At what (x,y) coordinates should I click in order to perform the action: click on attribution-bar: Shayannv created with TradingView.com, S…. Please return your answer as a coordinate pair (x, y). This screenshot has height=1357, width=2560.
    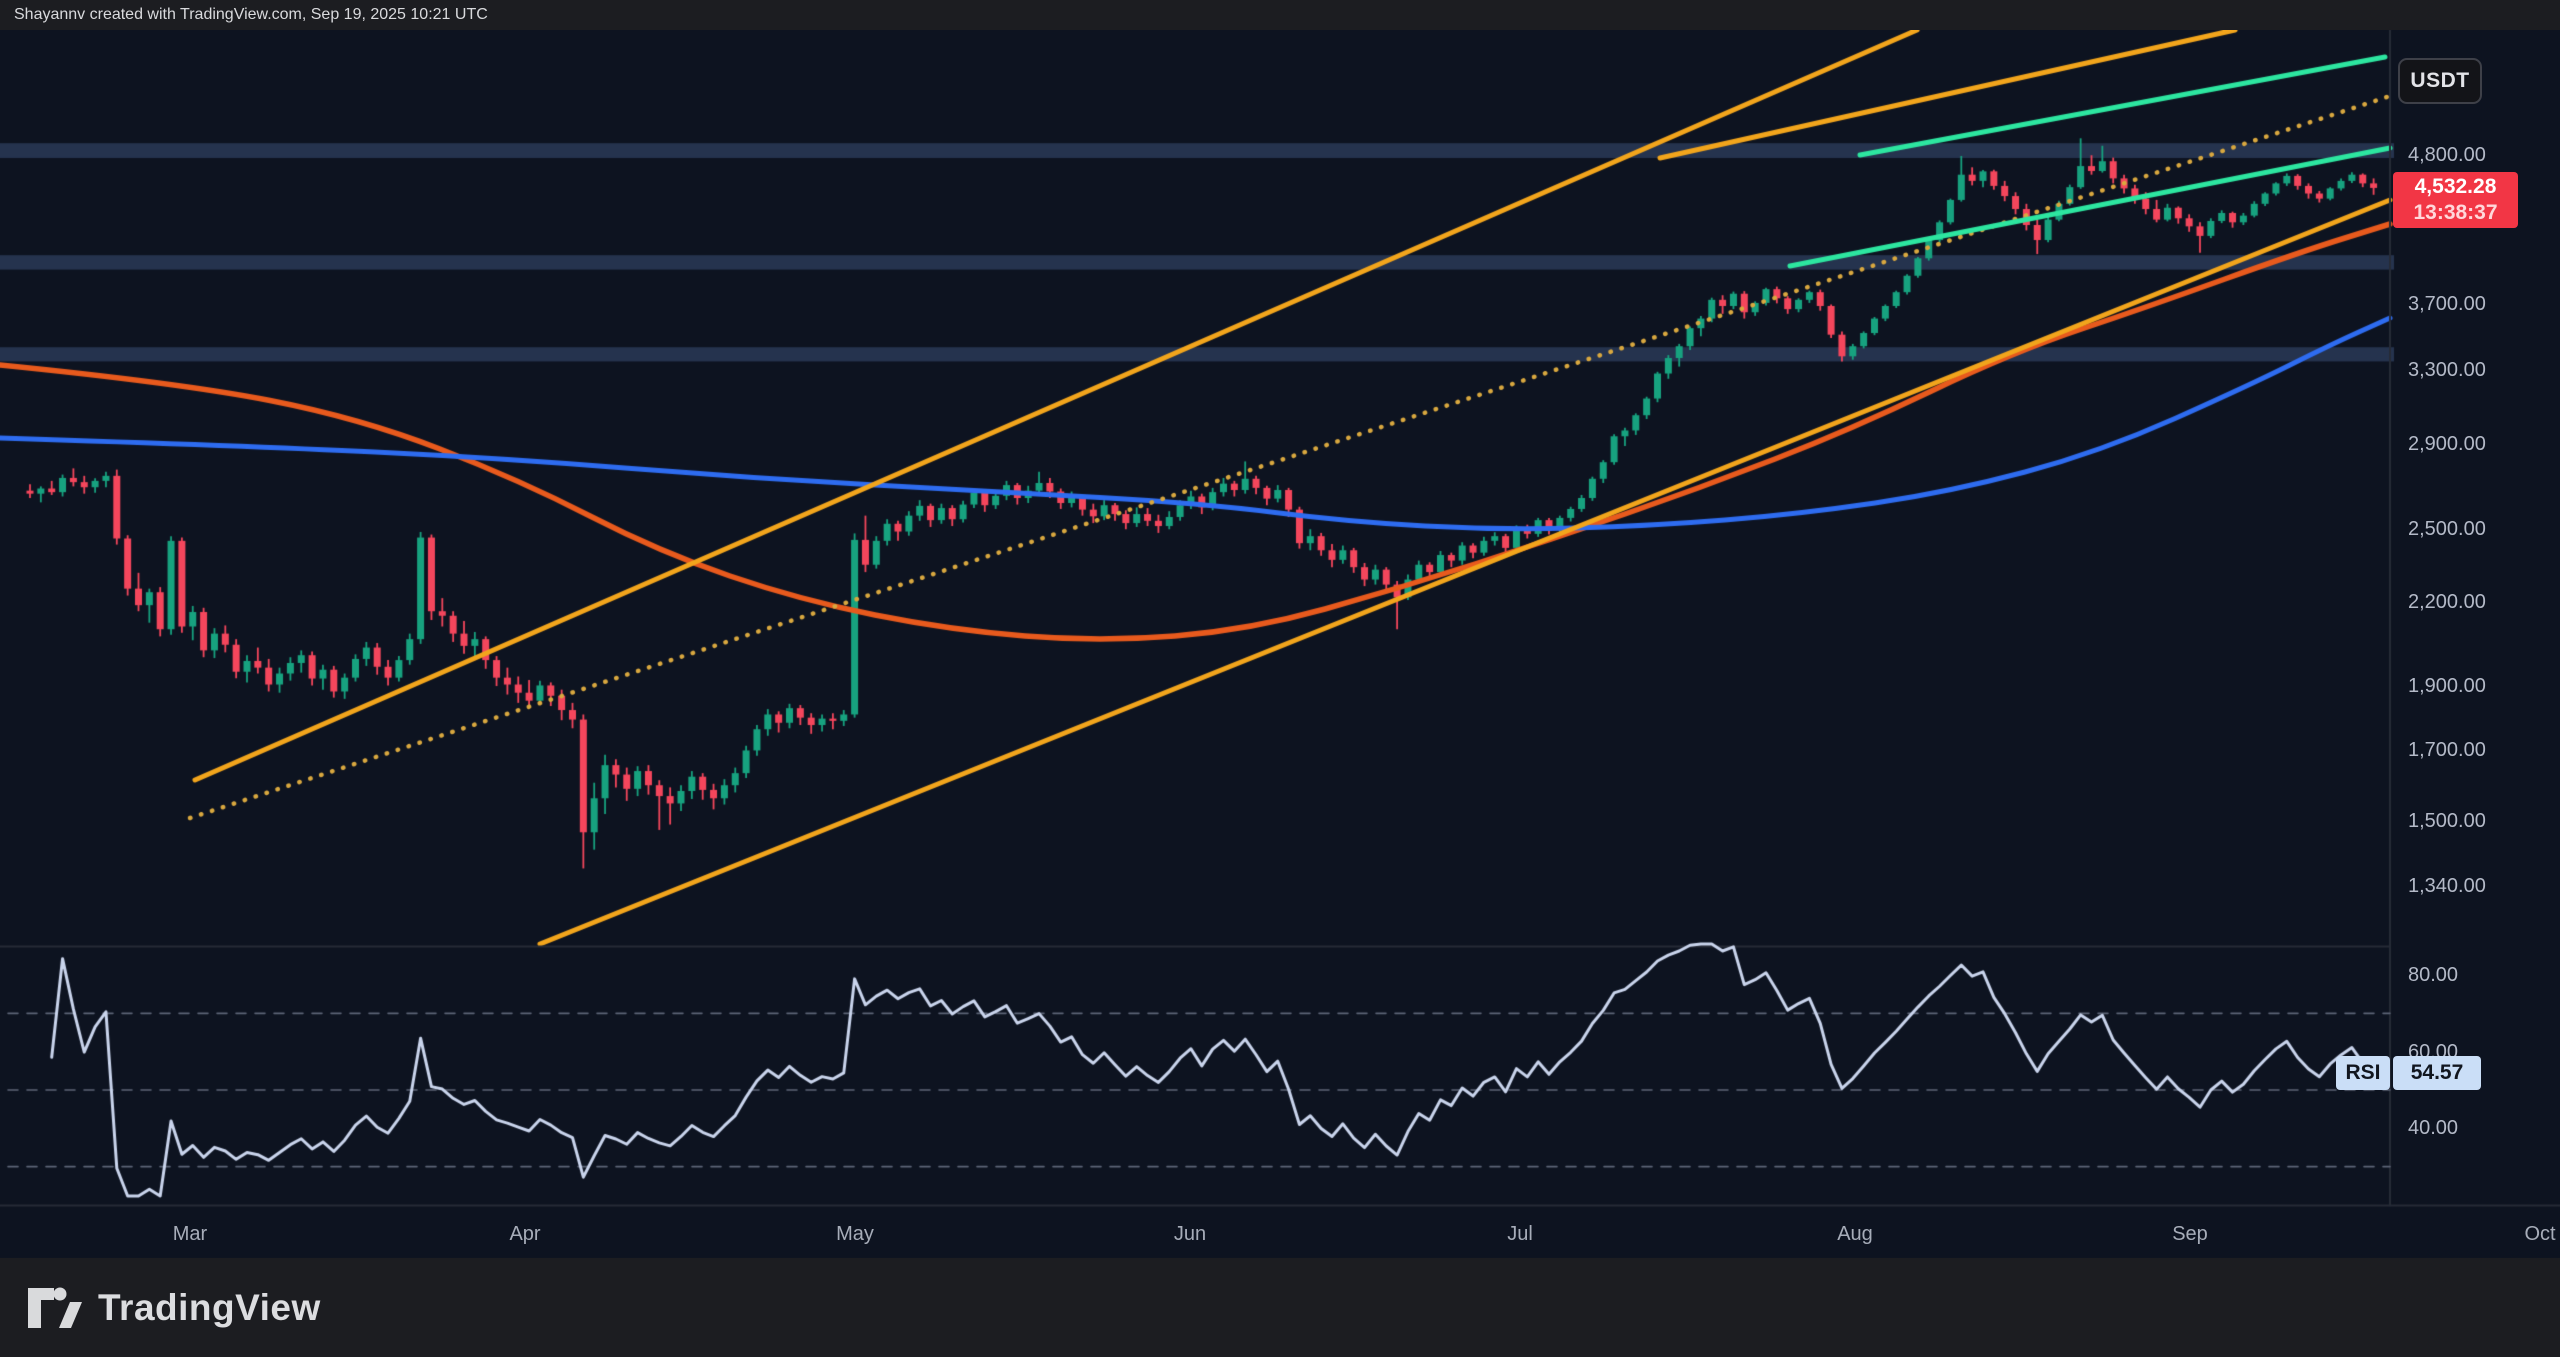
    Looking at the image, I should click on (1280, 15).